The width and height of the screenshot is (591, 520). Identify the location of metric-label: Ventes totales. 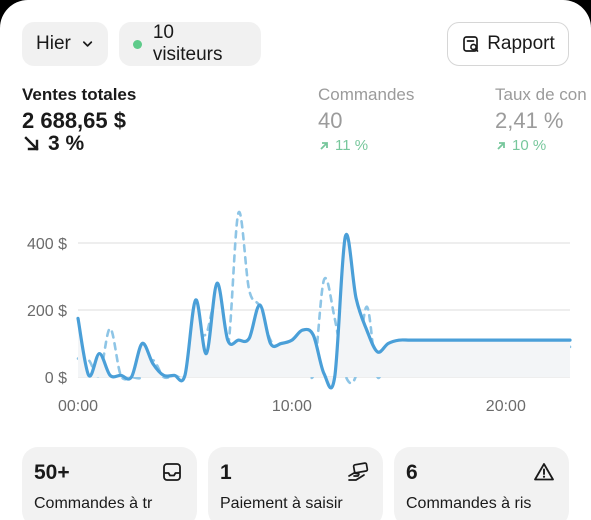
(79, 94).